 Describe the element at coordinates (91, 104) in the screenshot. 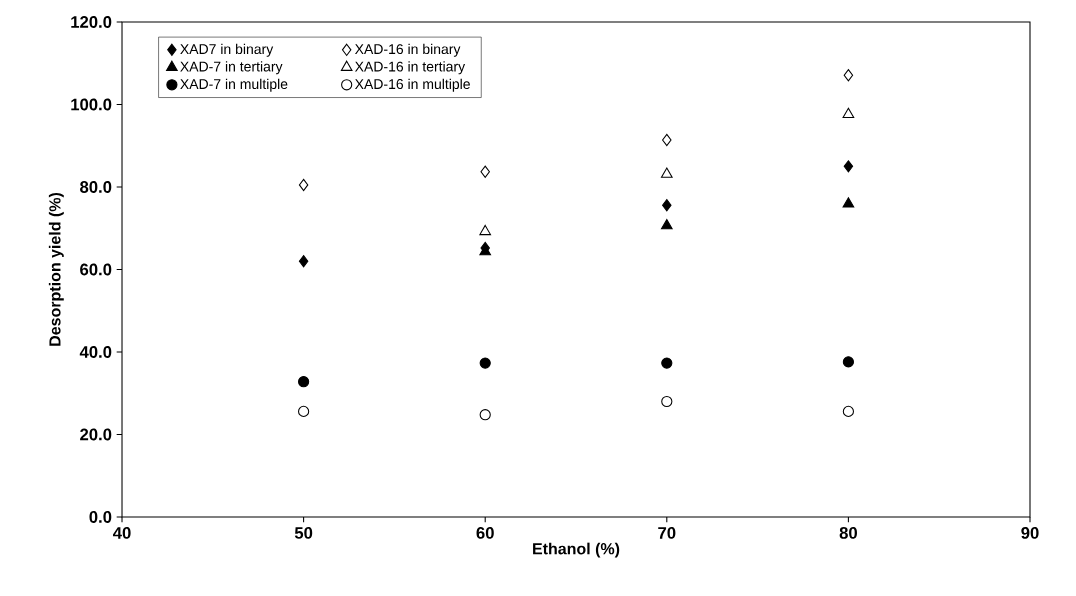

I see `y-tick-label: 100.0` at that location.